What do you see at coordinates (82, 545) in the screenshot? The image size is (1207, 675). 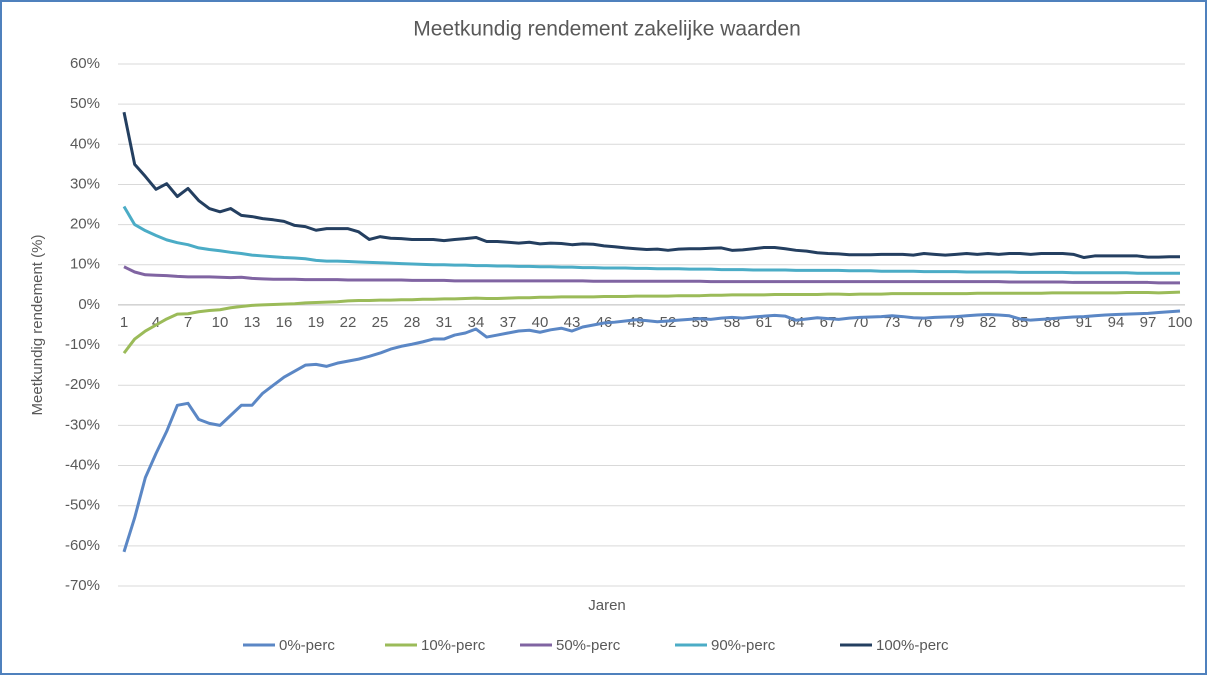 I see `y-tick-label: -60%` at bounding box center [82, 545].